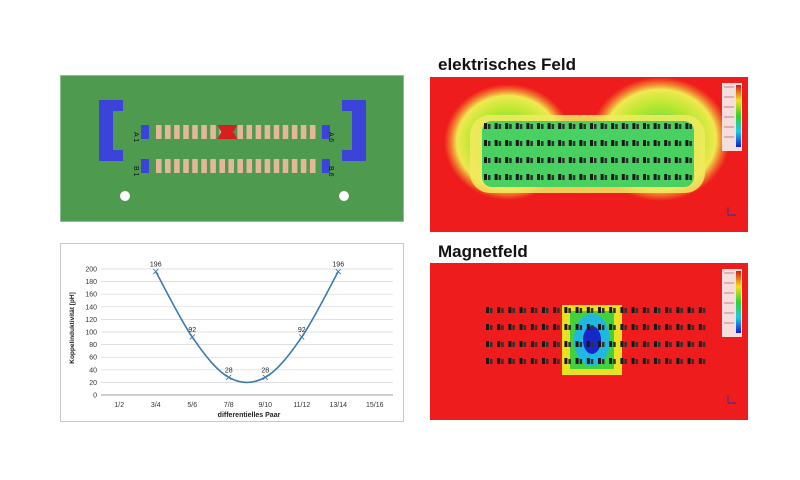  I want to click on magnetic-field-title: Magnetfeld, so click(483, 251).